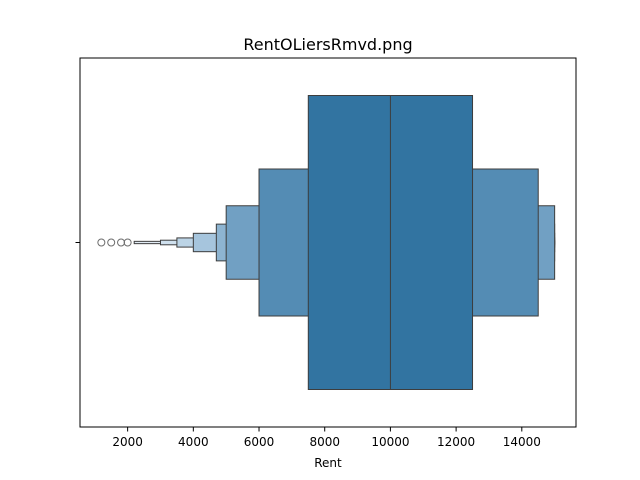  I want to click on x-tick-label: 8000, so click(324, 442).